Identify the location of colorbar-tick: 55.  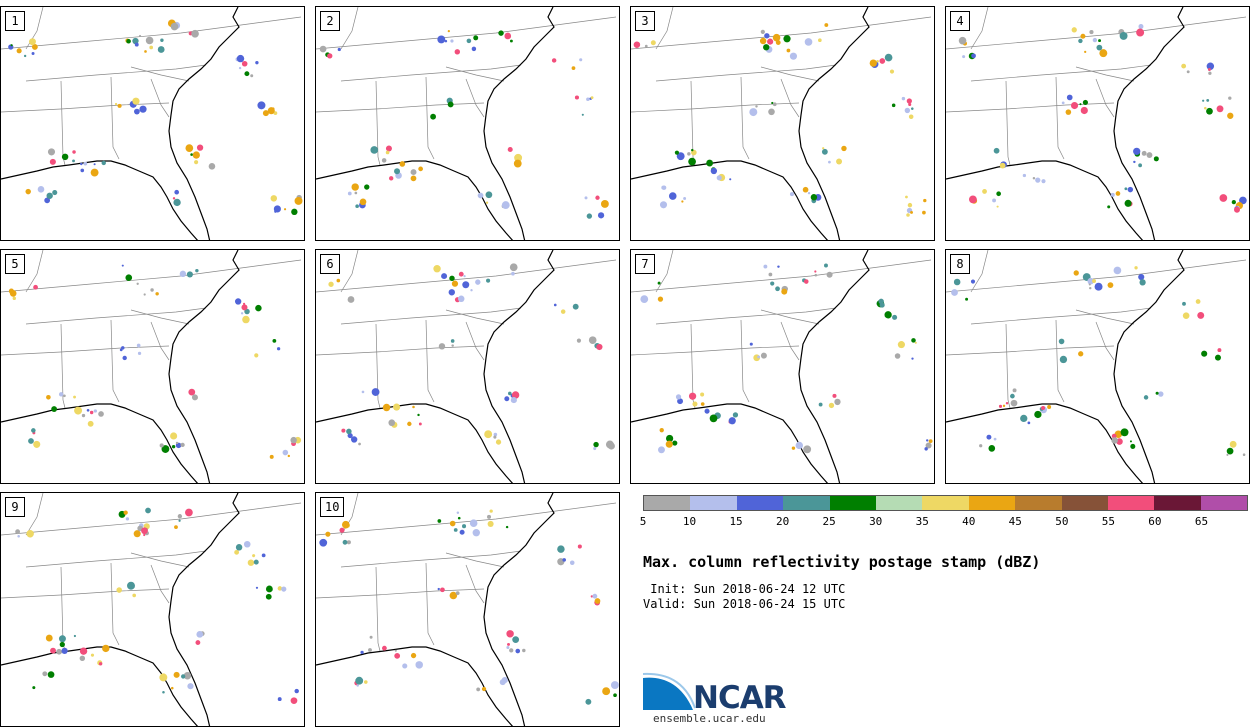
(1108, 521).